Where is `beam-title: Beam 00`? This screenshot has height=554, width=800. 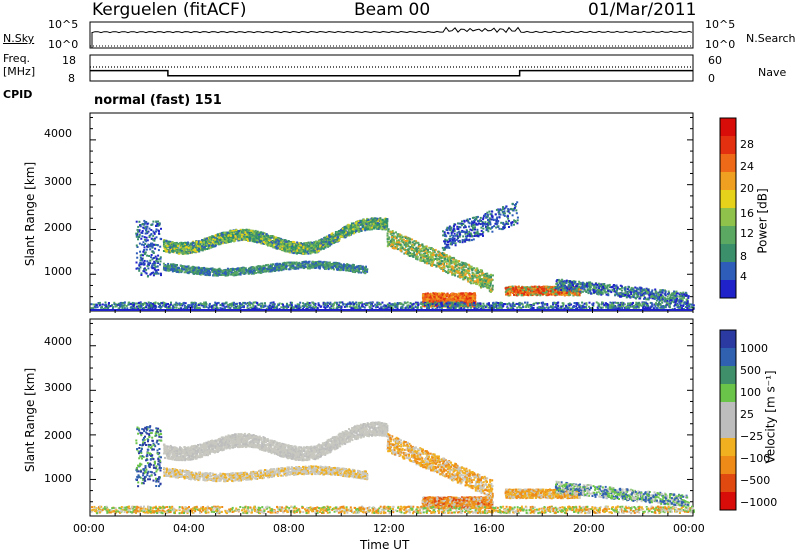 beam-title: Beam 00 is located at coordinates (392, 10).